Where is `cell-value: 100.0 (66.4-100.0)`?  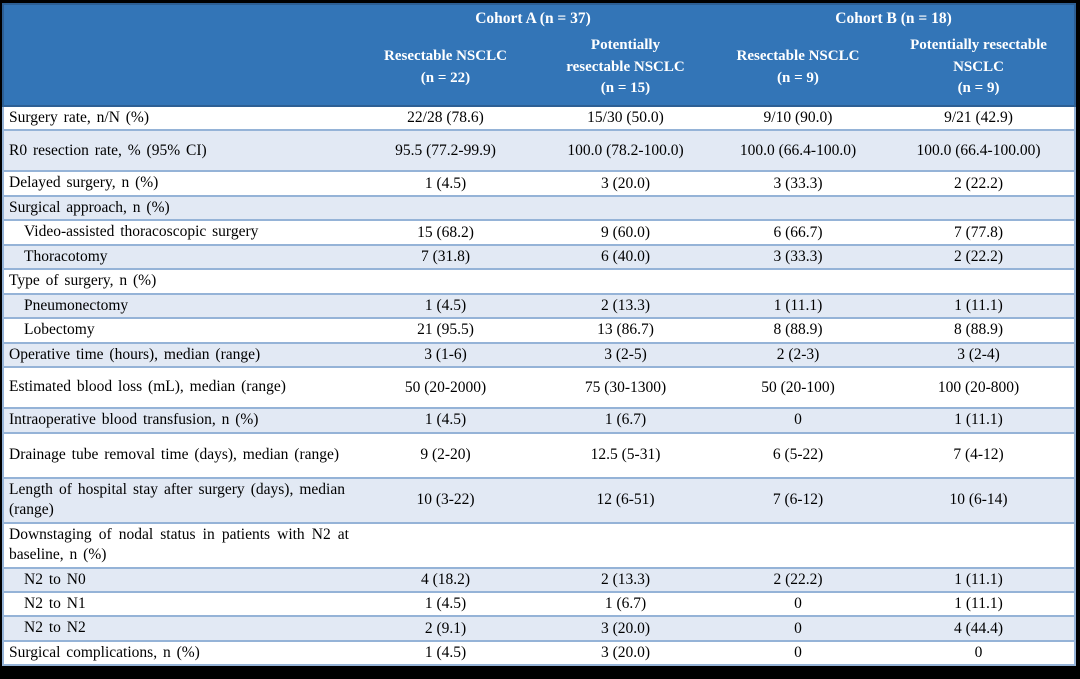 cell-value: 100.0 (66.4-100.0) is located at coordinates (798, 150).